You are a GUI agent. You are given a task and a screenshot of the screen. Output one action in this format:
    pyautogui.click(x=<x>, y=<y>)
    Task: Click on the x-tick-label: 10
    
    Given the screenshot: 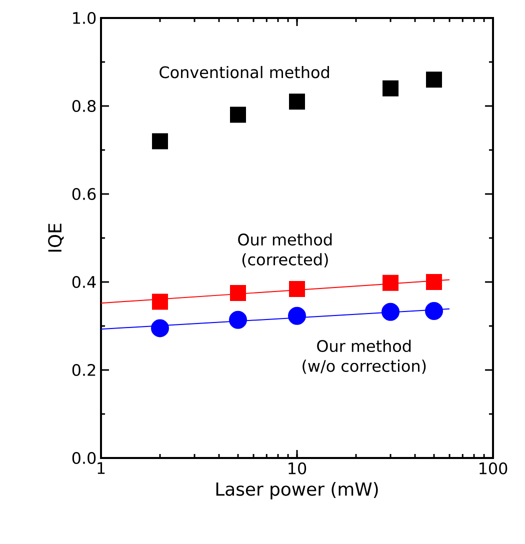 What is the action you would take?
    pyautogui.click(x=297, y=468)
    